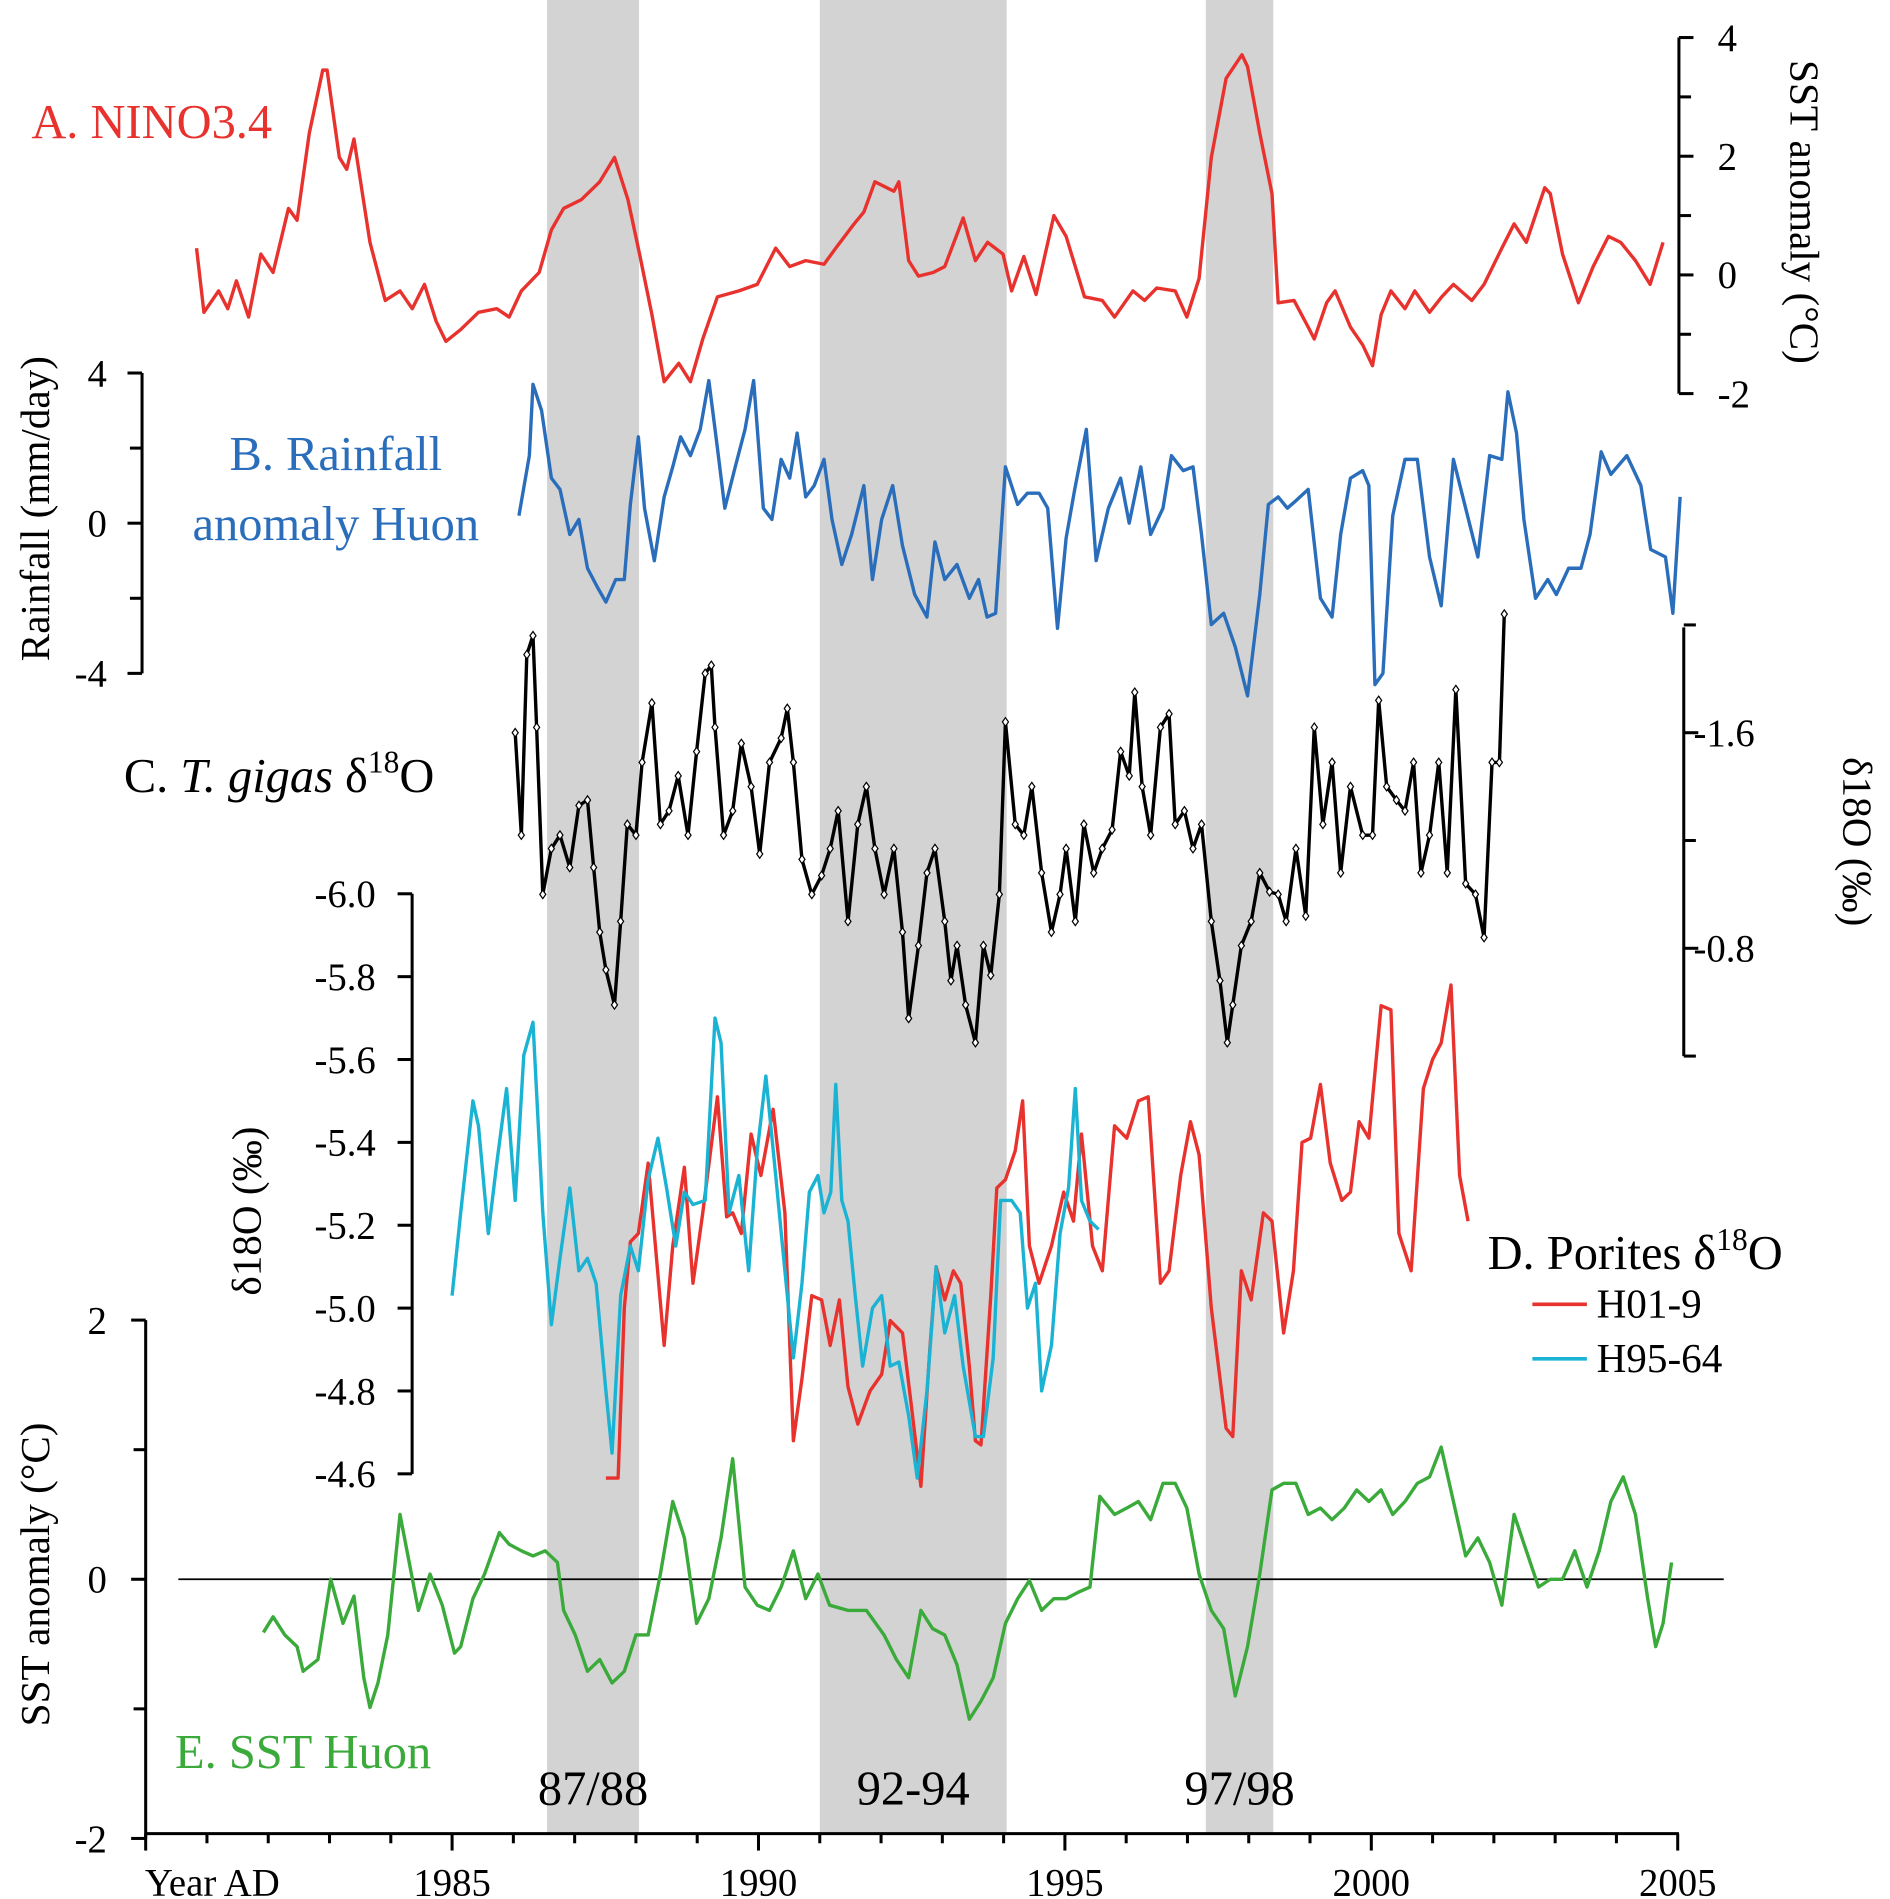 The width and height of the screenshot is (1890, 1899). Describe the element at coordinates (1627, 1331) in the screenshot. I see `legend: H01-9 H95-64` at that location.